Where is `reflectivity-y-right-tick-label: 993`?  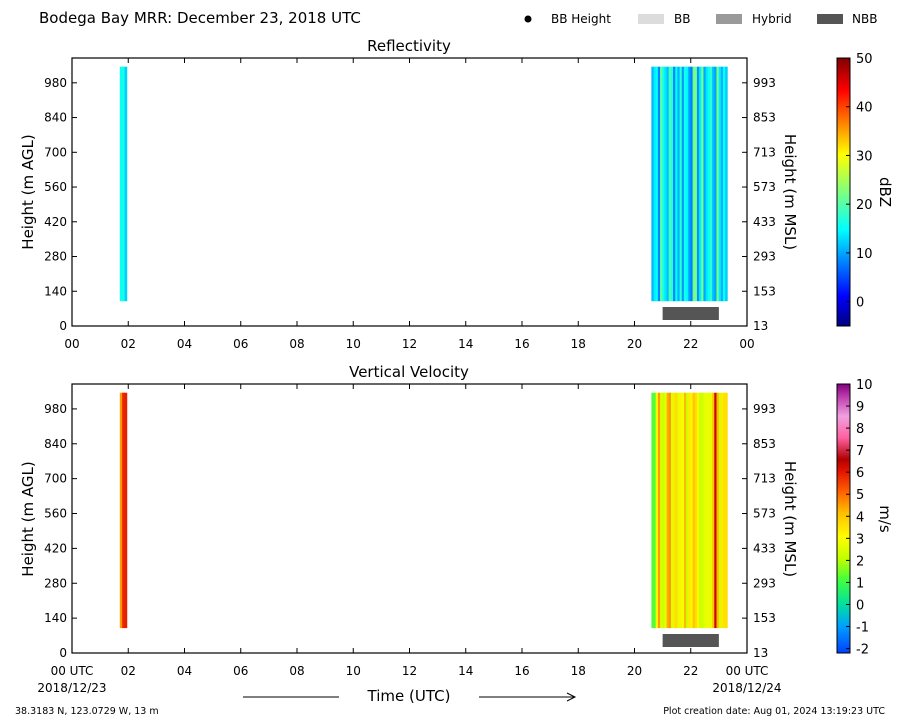
reflectivity-y-right-tick-label: 993 is located at coordinates (764, 83).